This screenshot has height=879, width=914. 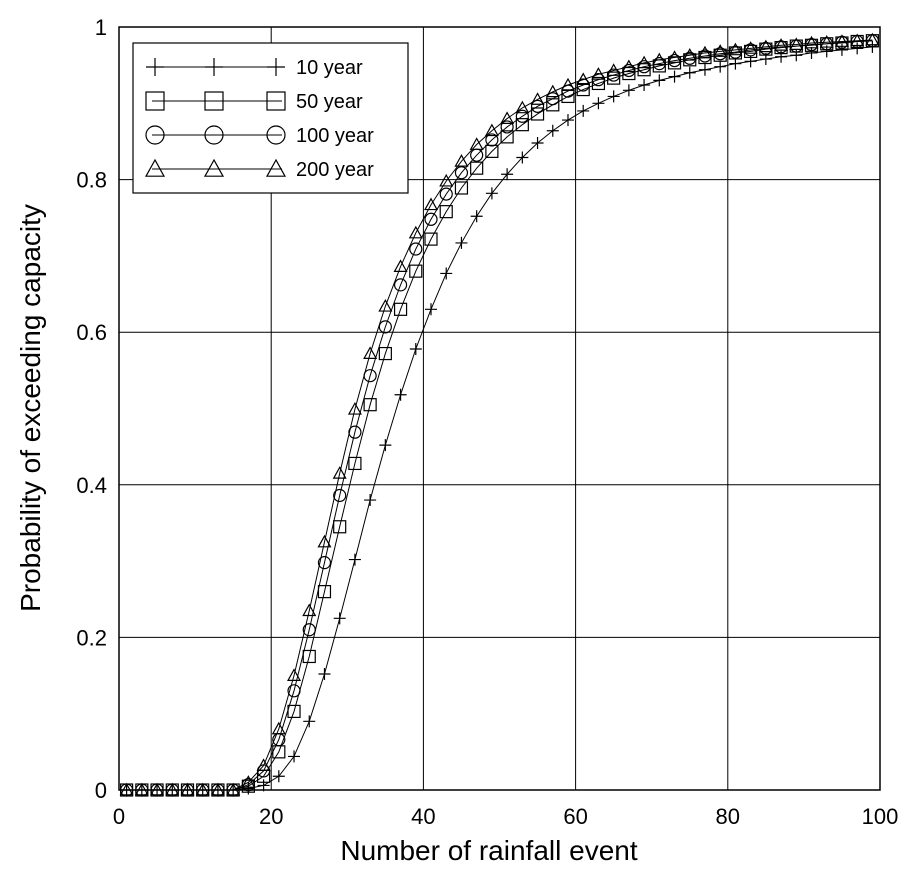 What do you see at coordinates (91, 409) in the screenshot?
I see `y-tick-labels: 0 0.2 0.4 0.6 0.8 1` at bounding box center [91, 409].